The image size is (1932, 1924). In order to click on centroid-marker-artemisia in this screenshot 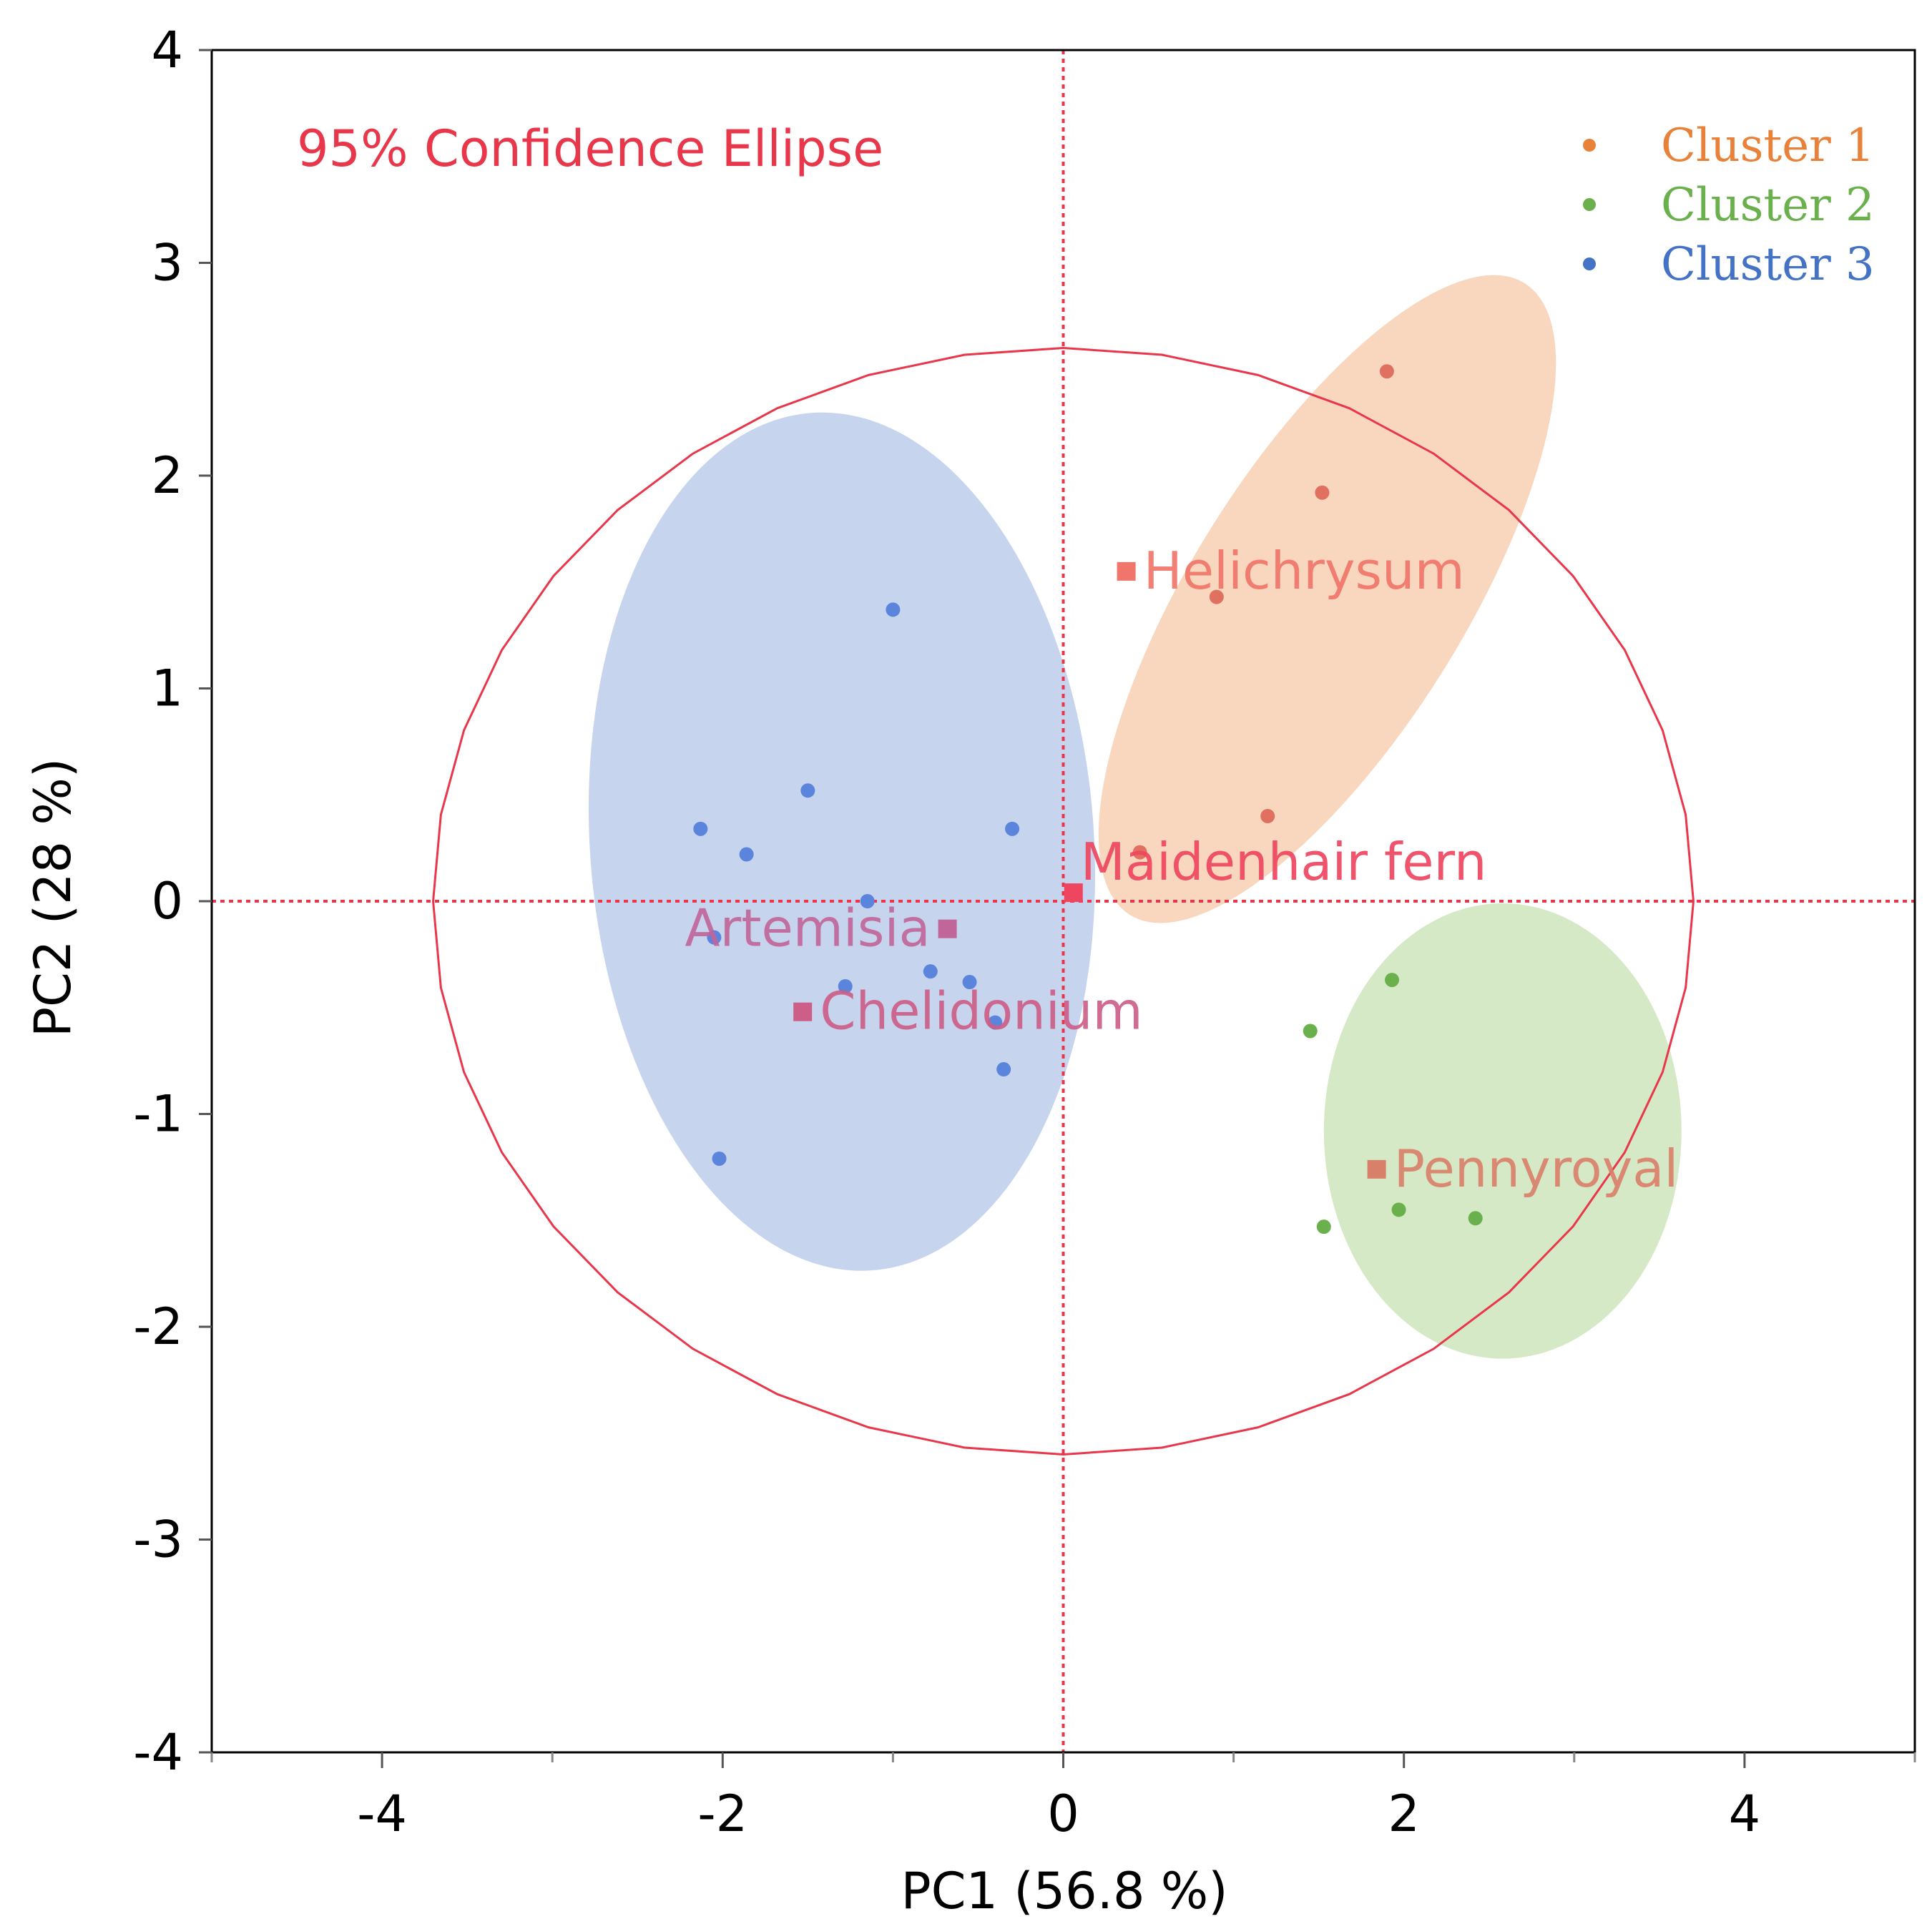, I will do `click(947, 929)`.